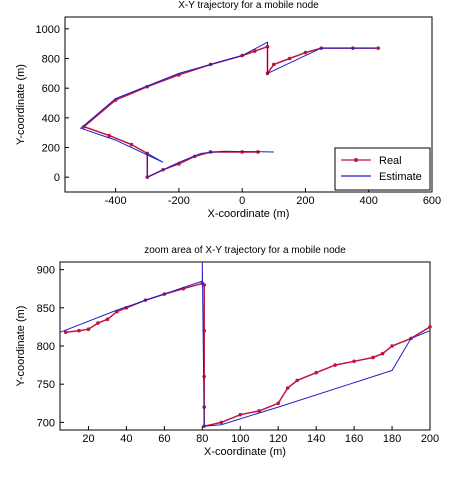 The width and height of the screenshot is (474, 479). What do you see at coordinates (179, 201) in the screenshot?
I see `x-tick-label: -200` at bounding box center [179, 201].